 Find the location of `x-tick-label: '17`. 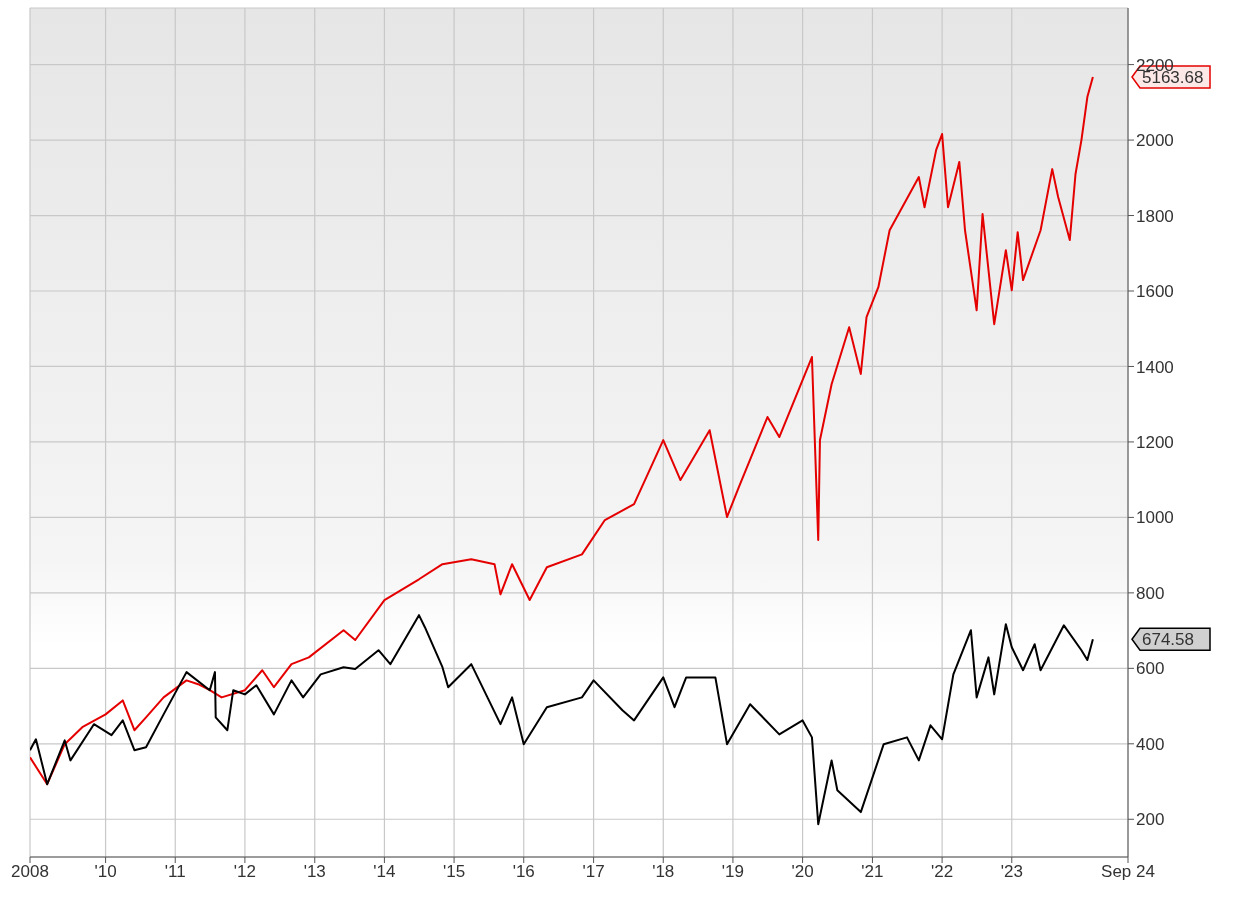

x-tick-label: '17 is located at coordinates (593, 872).